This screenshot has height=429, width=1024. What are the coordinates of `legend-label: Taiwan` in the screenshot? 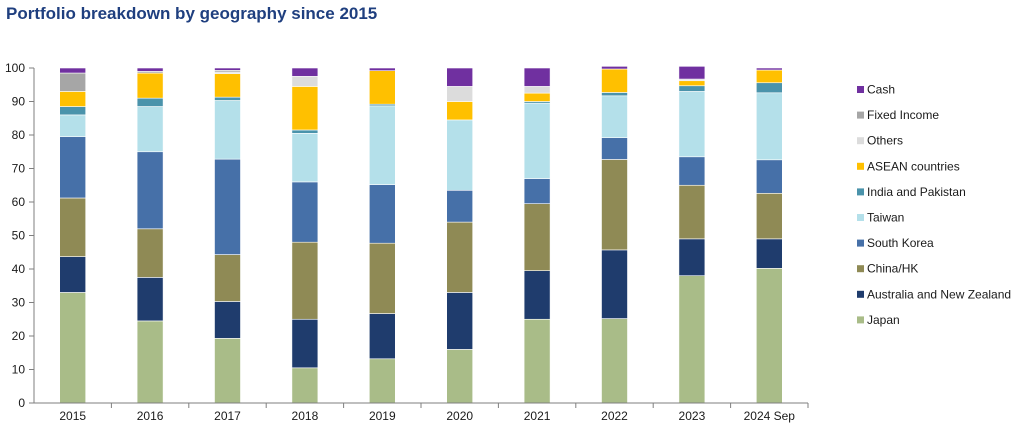 It's located at (885, 218).